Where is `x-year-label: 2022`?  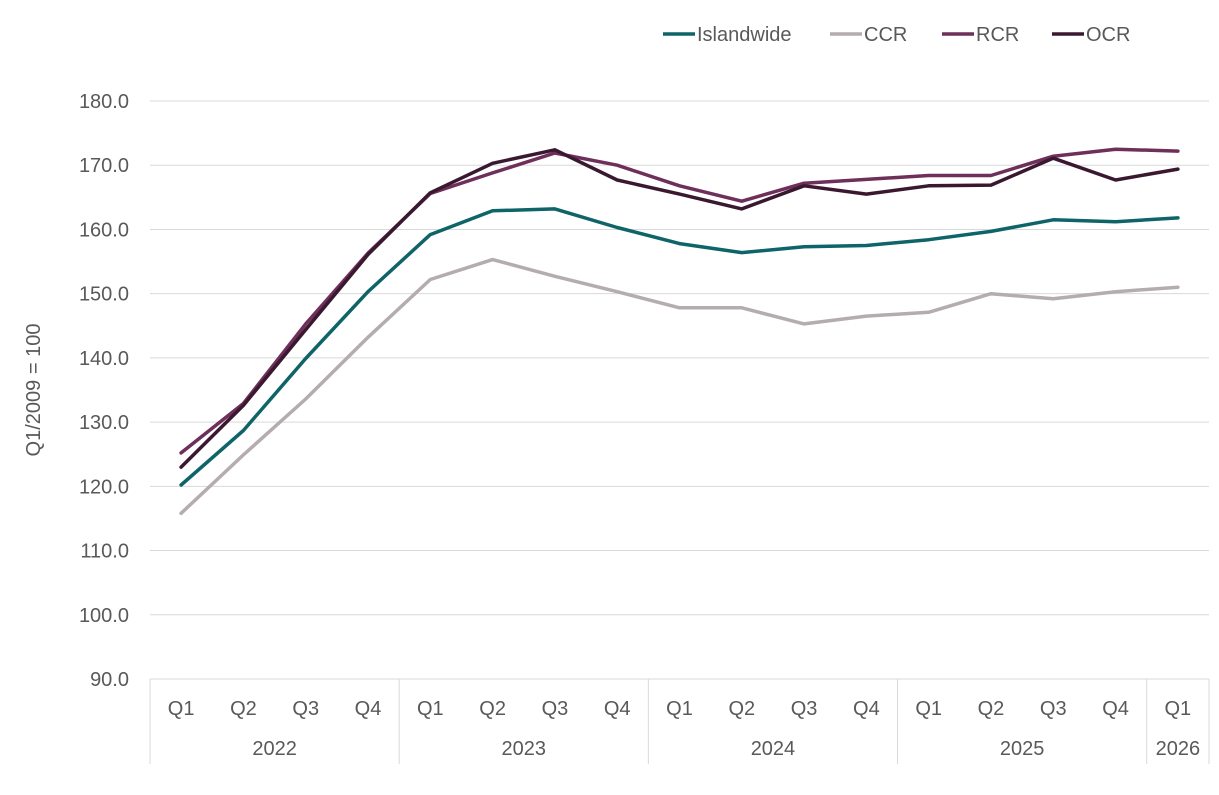
x-year-label: 2022 is located at coordinates (274, 749).